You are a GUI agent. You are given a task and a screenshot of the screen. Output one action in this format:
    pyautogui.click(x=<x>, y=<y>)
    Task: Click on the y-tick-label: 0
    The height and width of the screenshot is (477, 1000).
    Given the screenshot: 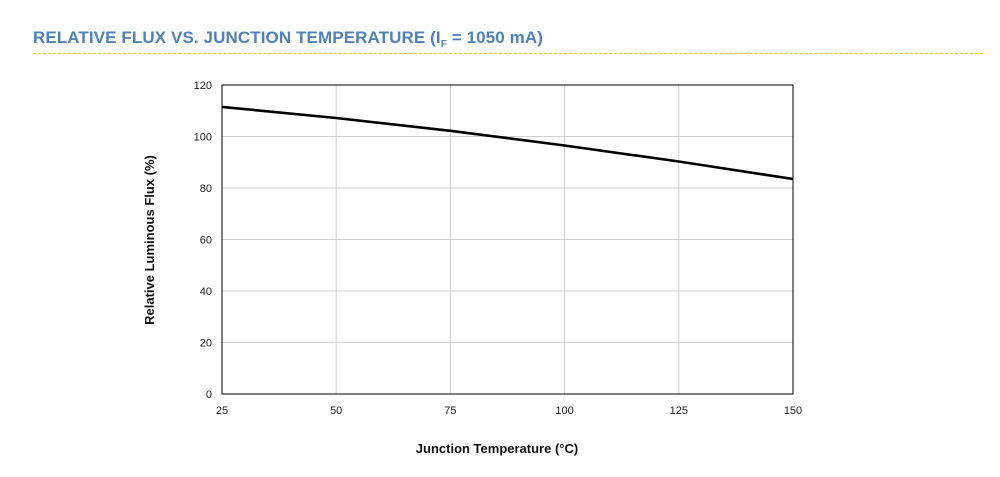 What is the action you would take?
    pyautogui.click(x=209, y=395)
    